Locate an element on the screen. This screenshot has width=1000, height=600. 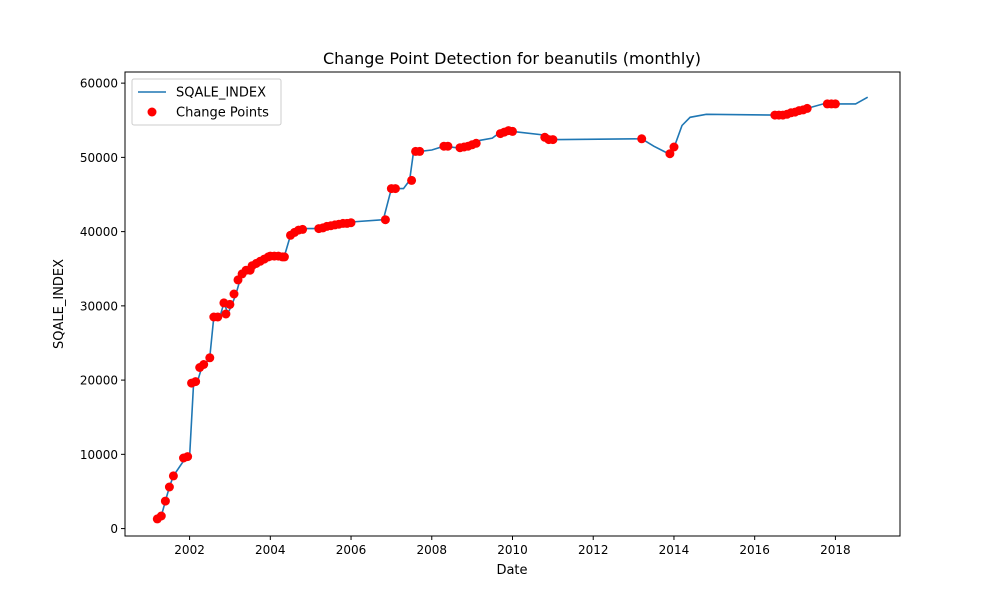
x-tick-label: 2010 is located at coordinates (512, 550).